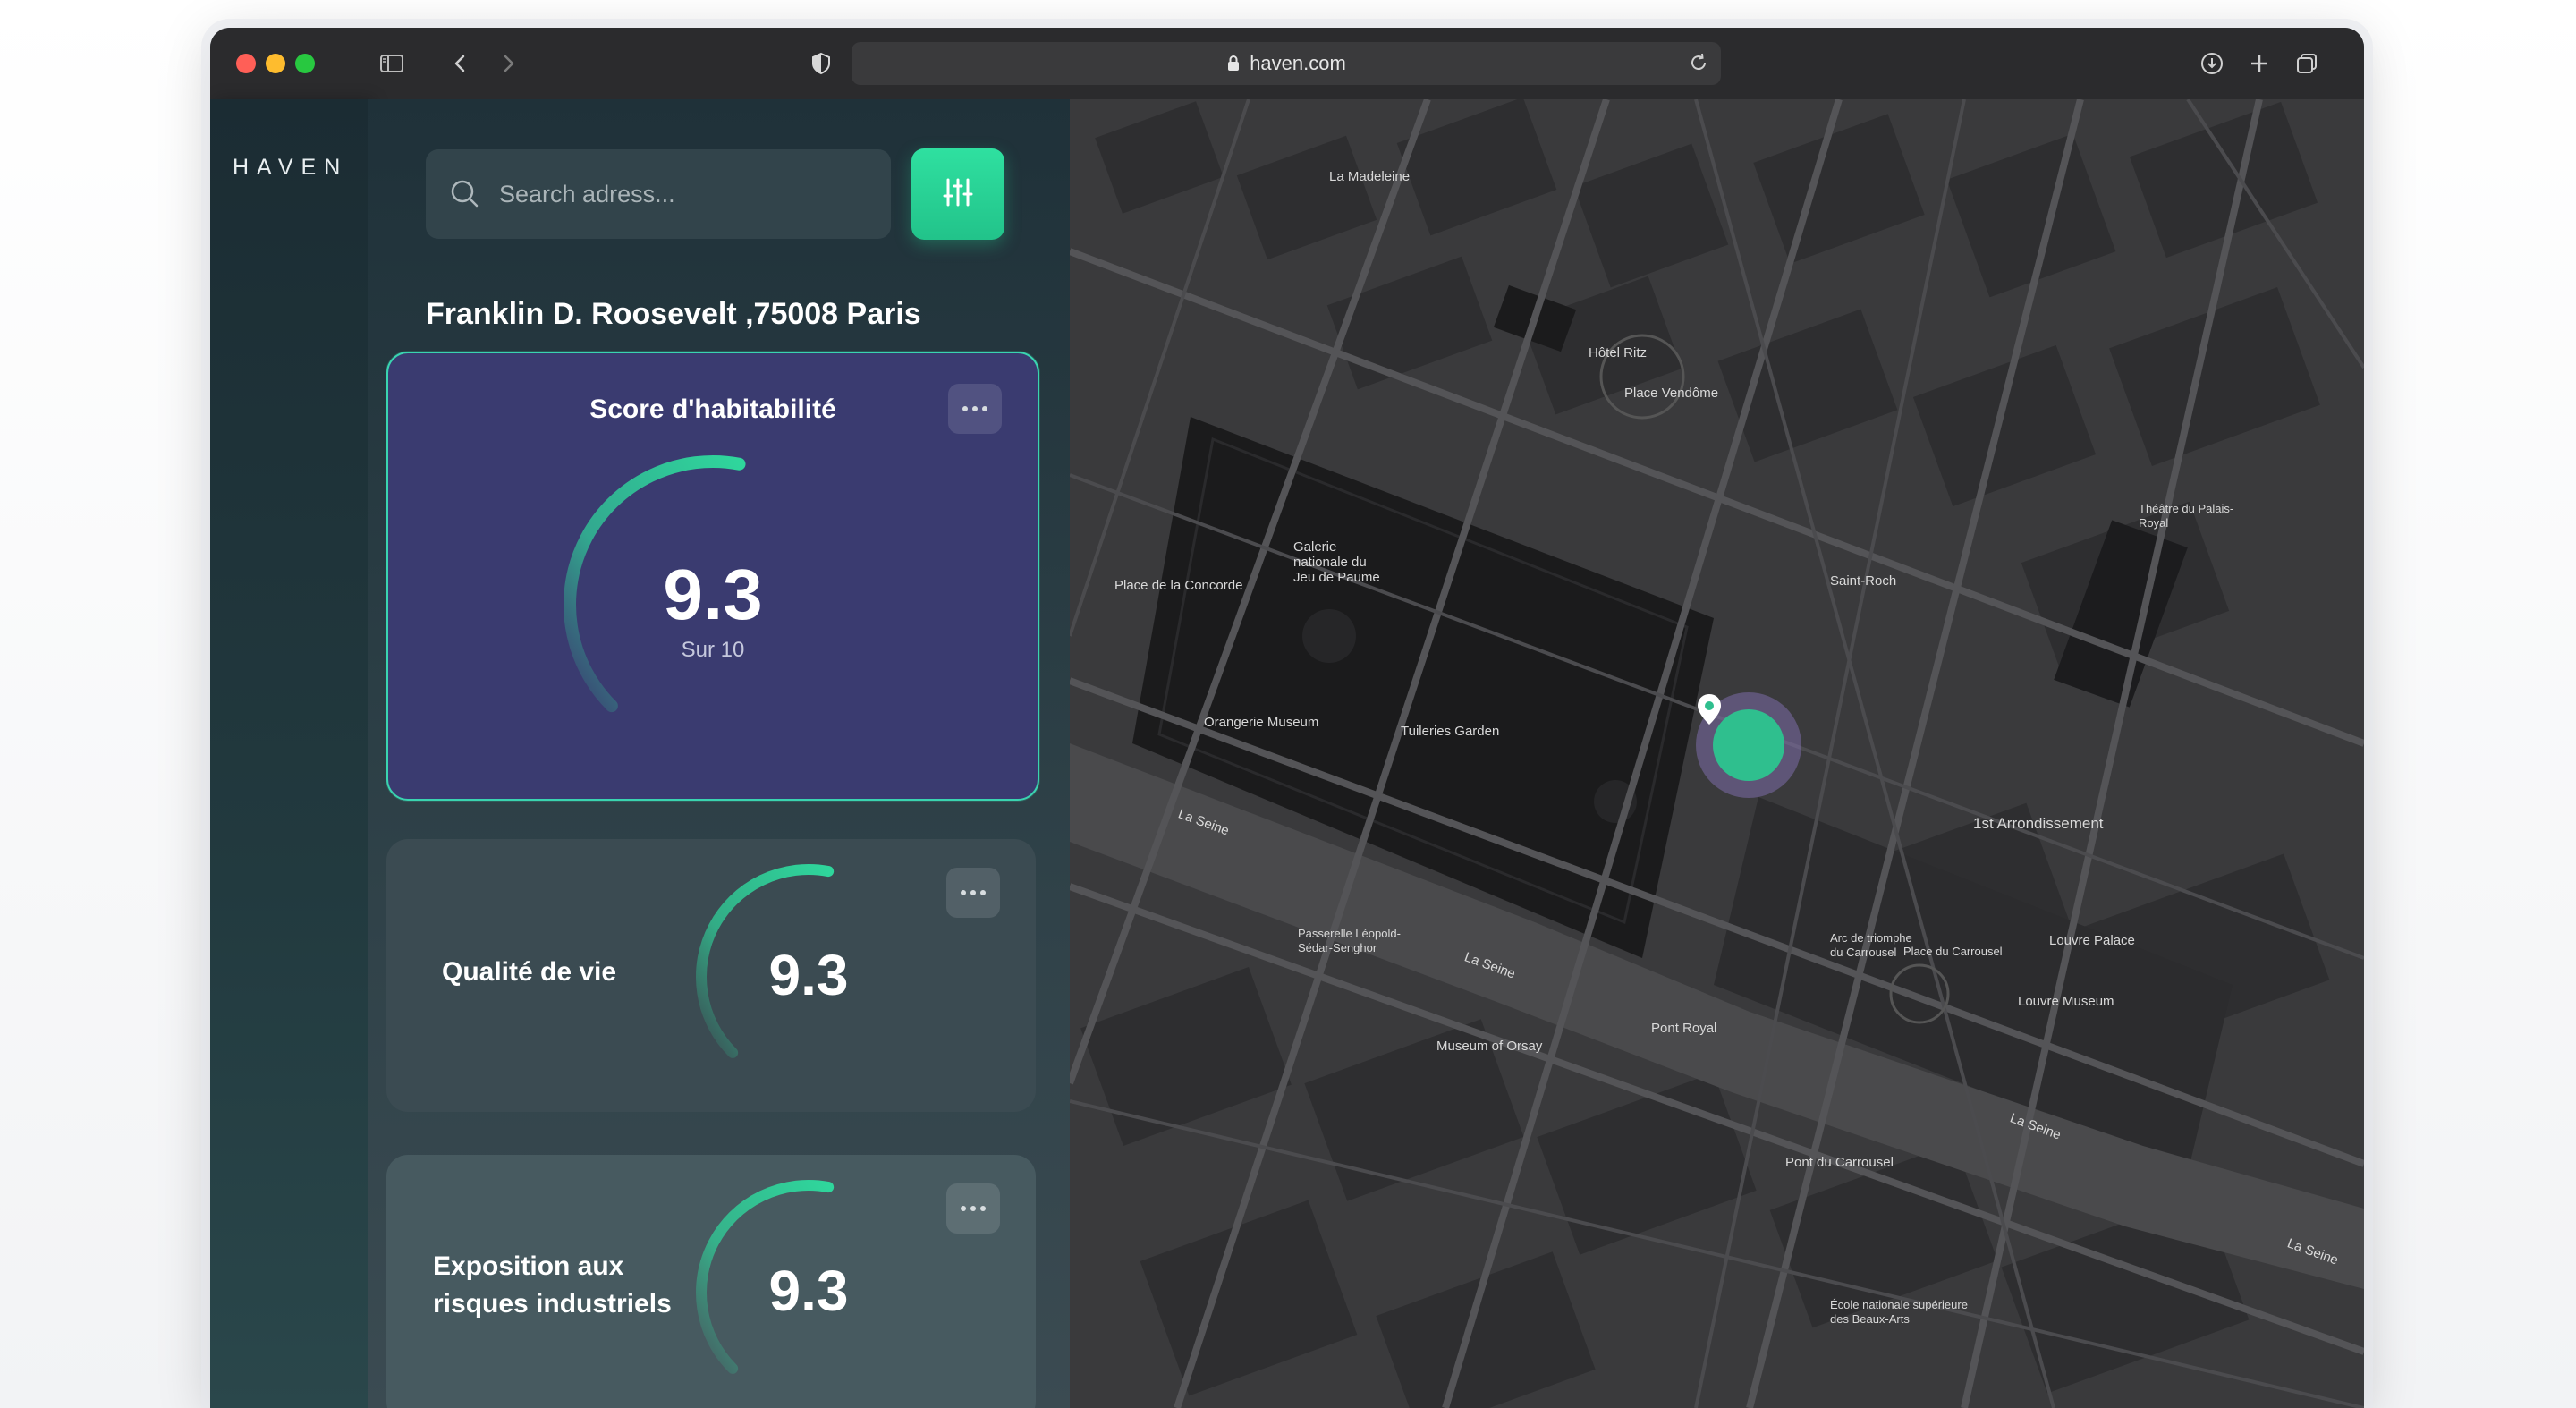  I want to click on browser-titlebar: haven.com, so click(1287, 64).